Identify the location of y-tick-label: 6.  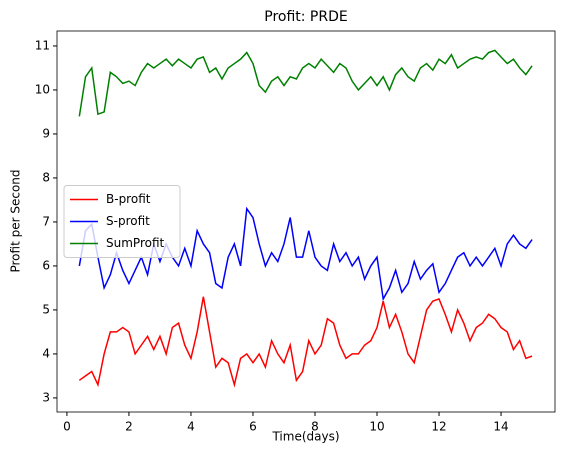
(46, 265).